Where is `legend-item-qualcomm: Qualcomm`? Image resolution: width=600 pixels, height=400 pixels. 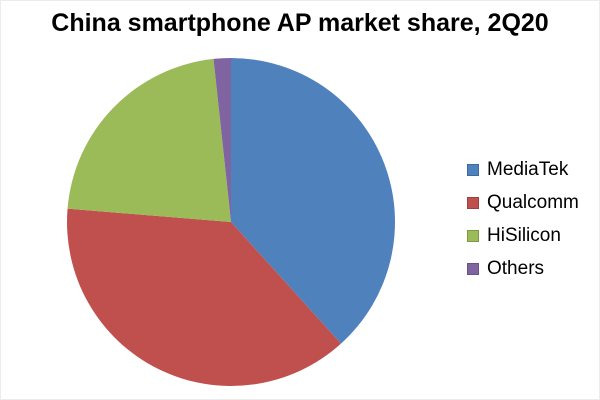 legend-item-qualcomm: Qualcomm is located at coordinates (523, 203).